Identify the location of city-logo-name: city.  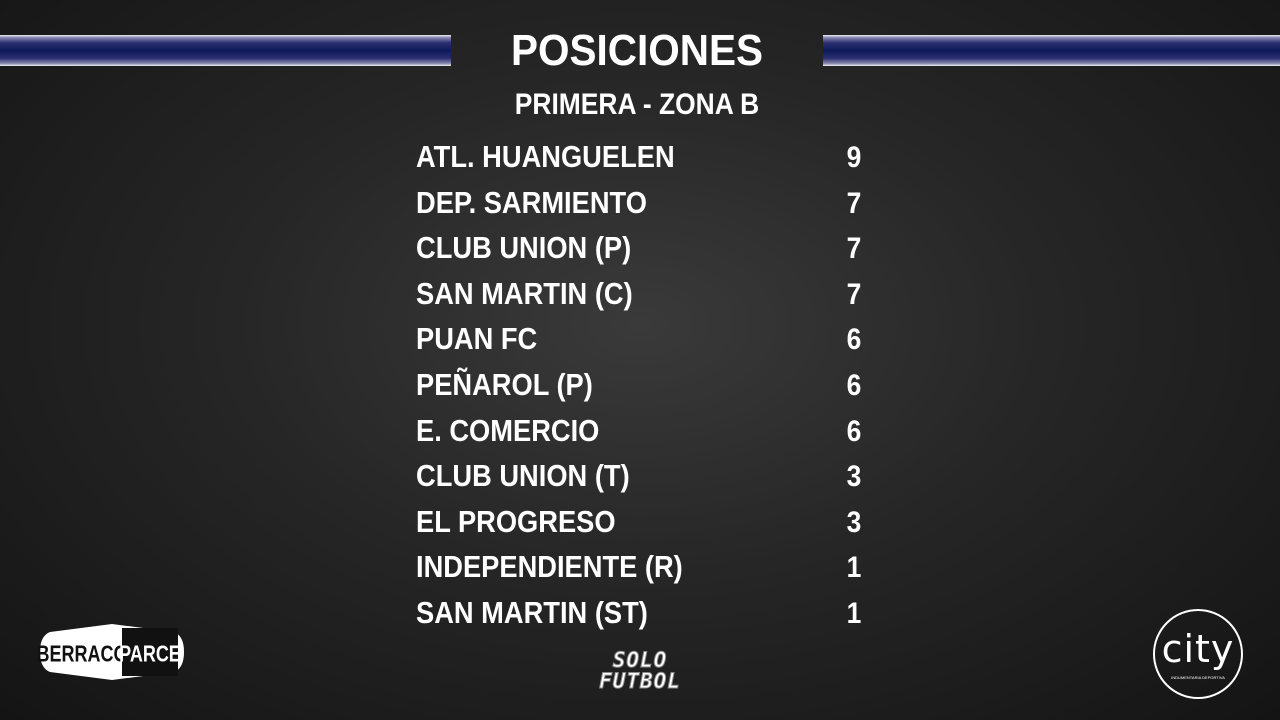
(1198, 649).